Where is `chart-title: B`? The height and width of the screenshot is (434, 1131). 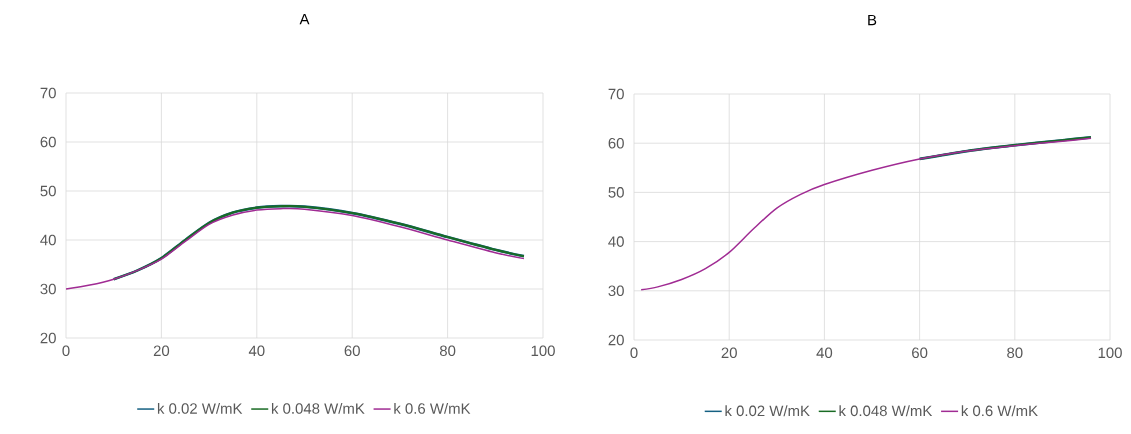 chart-title: B is located at coordinates (872, 20).